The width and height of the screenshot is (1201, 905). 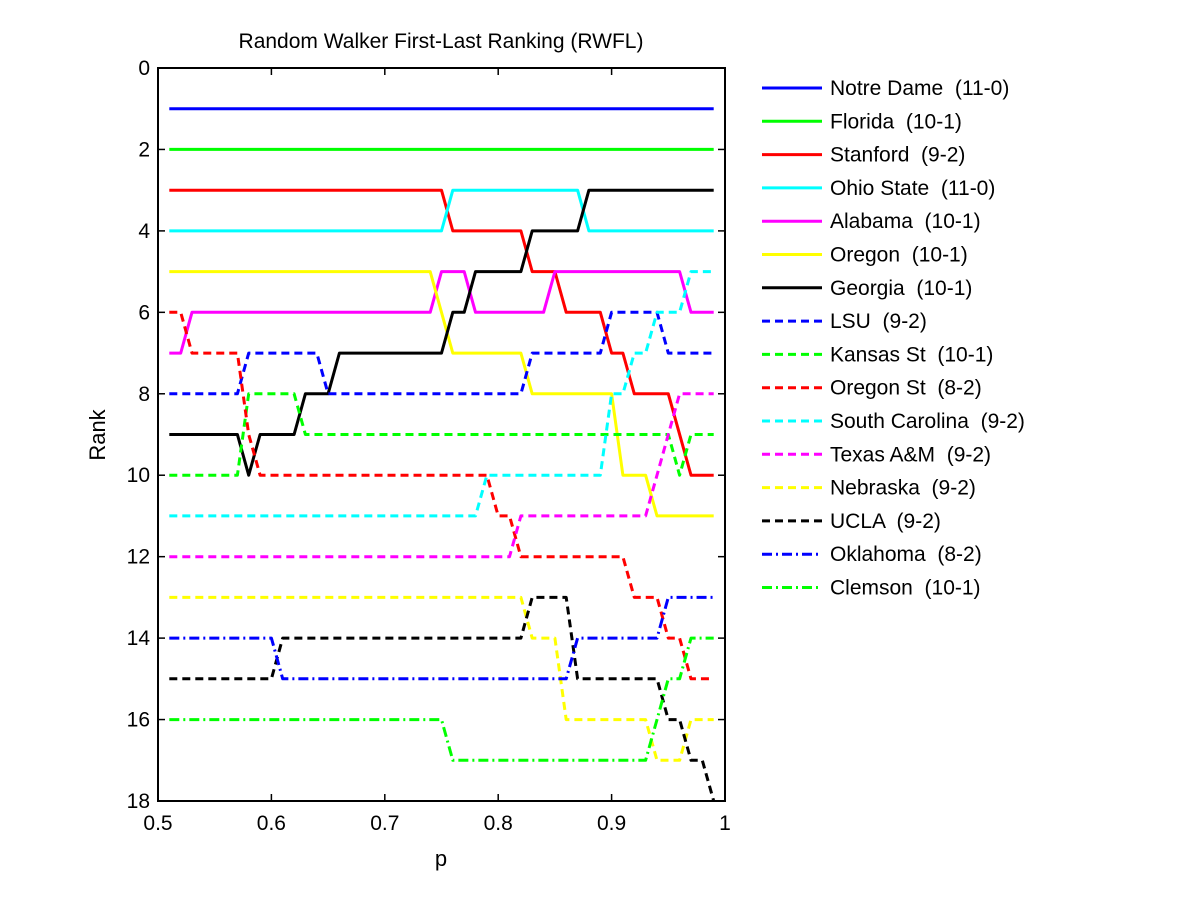 What do you see at coordinates (144, 394) in the screenshot?
I see `y-tick-label: 8` at bounding box center [144, 394].